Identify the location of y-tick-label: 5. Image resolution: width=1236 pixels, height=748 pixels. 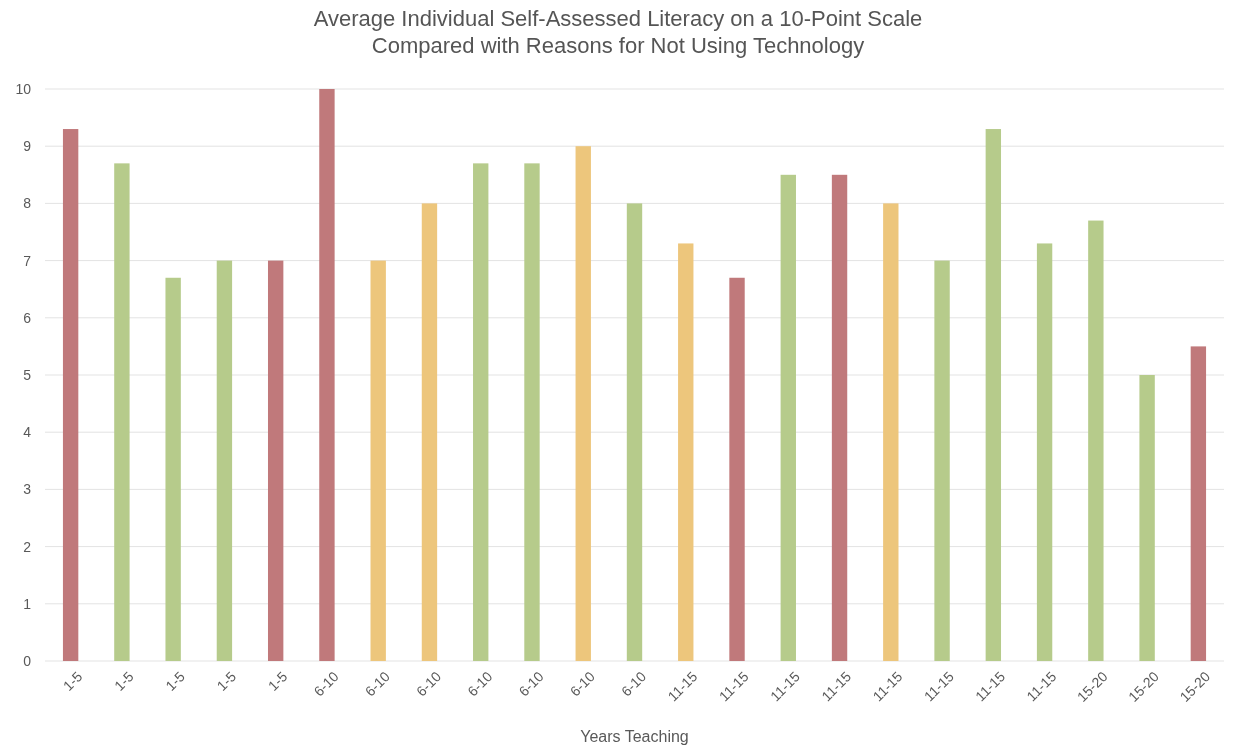
(27, 374).